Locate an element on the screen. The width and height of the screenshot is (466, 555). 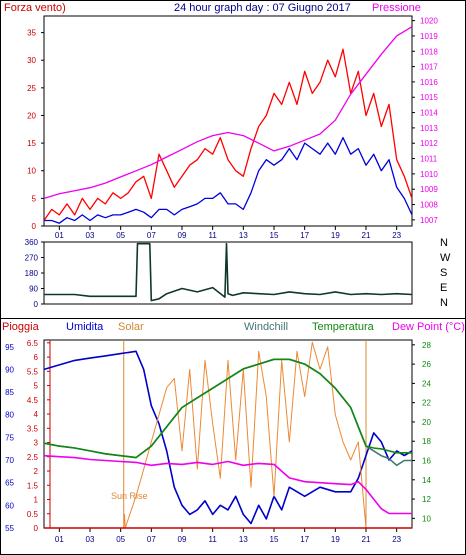
wind-x-tick-label: 19 is located at coordinates (335, 235).